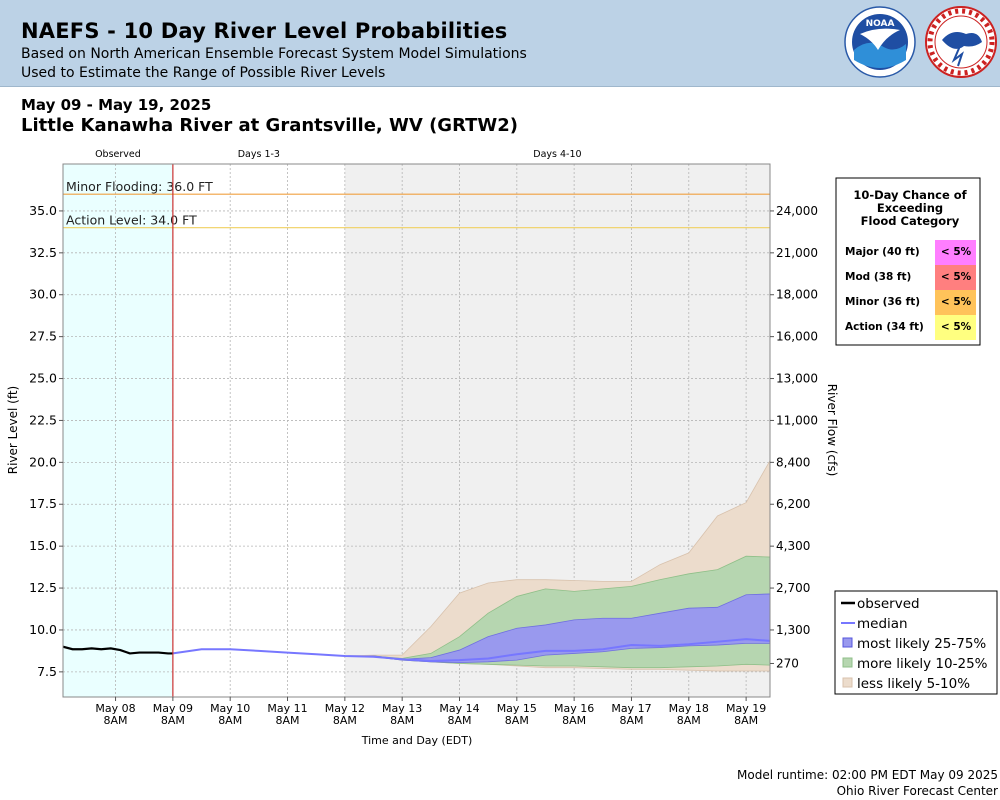 This screenshot has width=1000, height=800. Describe the element at coordinates (471, 650) in the screenshot. I see `median-line` at that location.